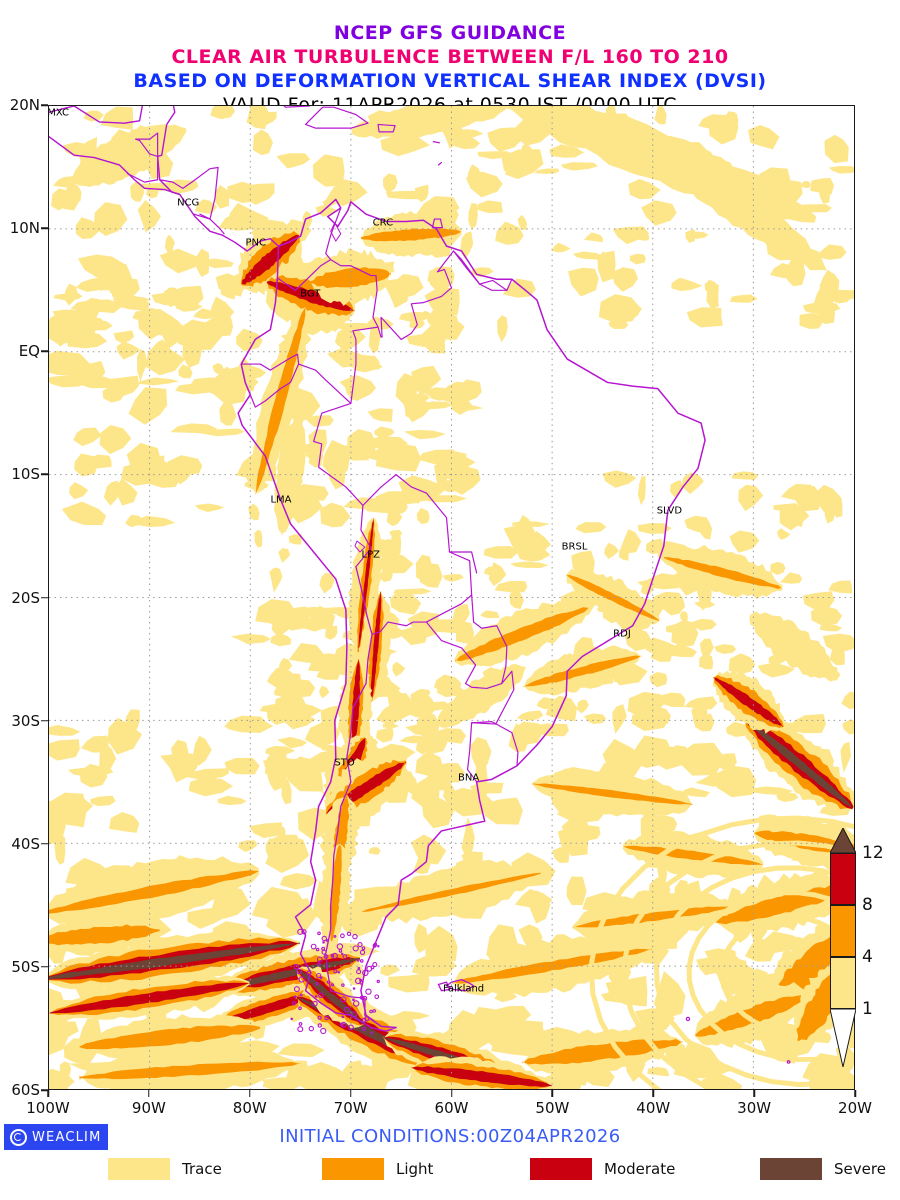  I want to click on city-label: BGT, so click(310, 294).